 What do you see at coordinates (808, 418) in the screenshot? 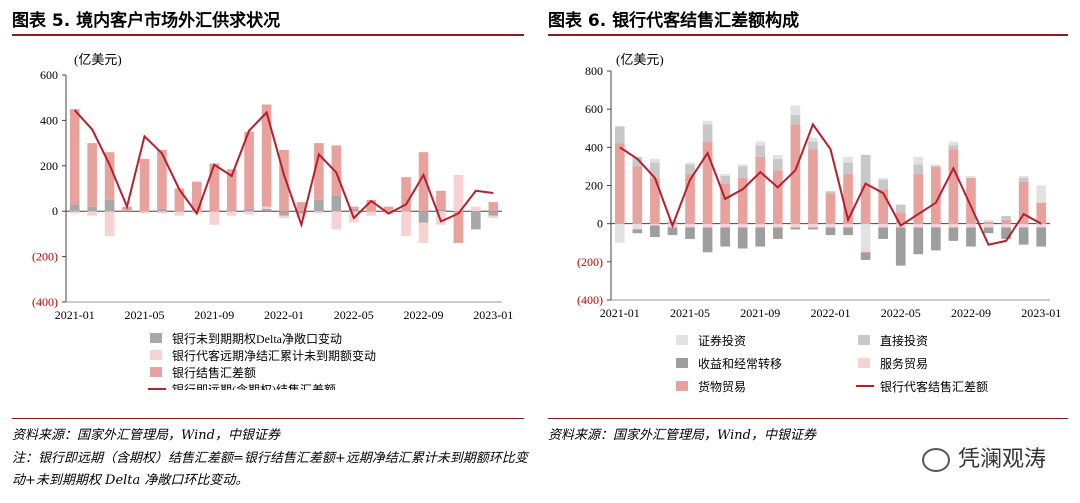
I see `right-source-rule` at bounding box center [808, 418].